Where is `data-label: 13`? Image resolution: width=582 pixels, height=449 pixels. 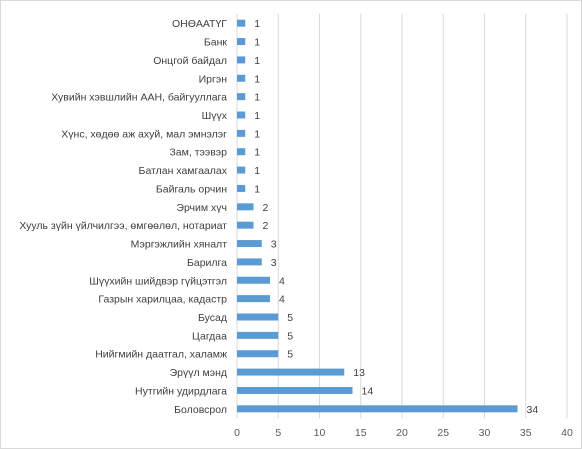 data-label: 13 is located at coordinates (359, 373).